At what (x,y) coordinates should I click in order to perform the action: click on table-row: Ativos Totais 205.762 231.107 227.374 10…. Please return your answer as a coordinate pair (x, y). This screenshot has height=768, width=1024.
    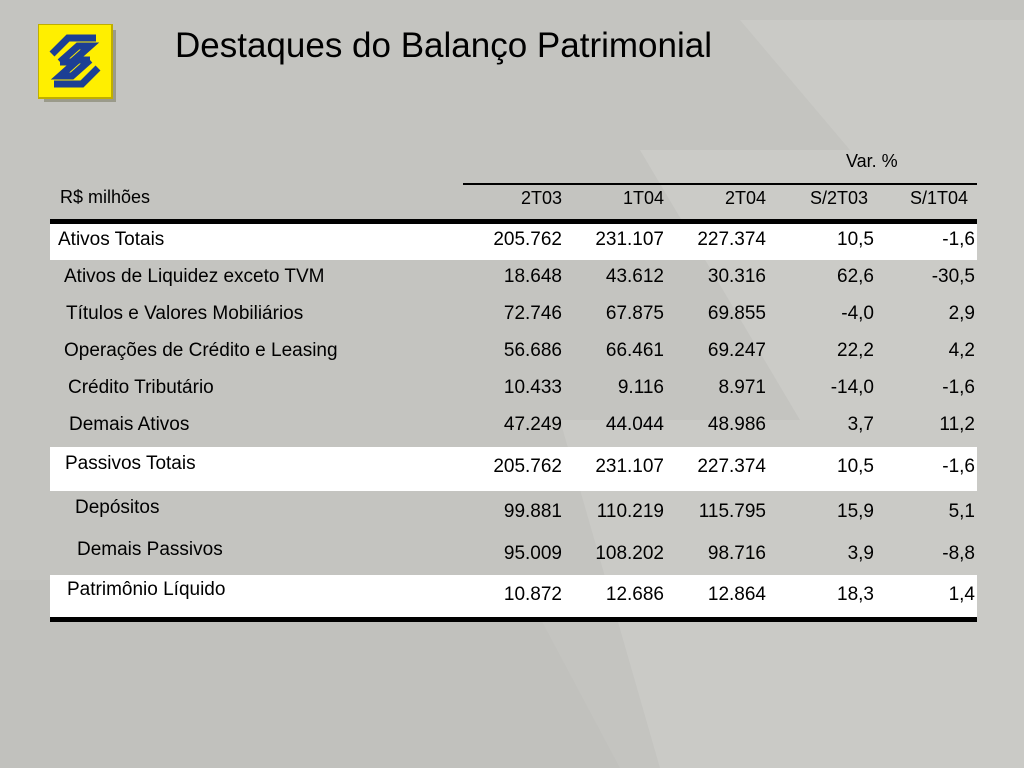
    Looking at the image, I should click on (513, 242).